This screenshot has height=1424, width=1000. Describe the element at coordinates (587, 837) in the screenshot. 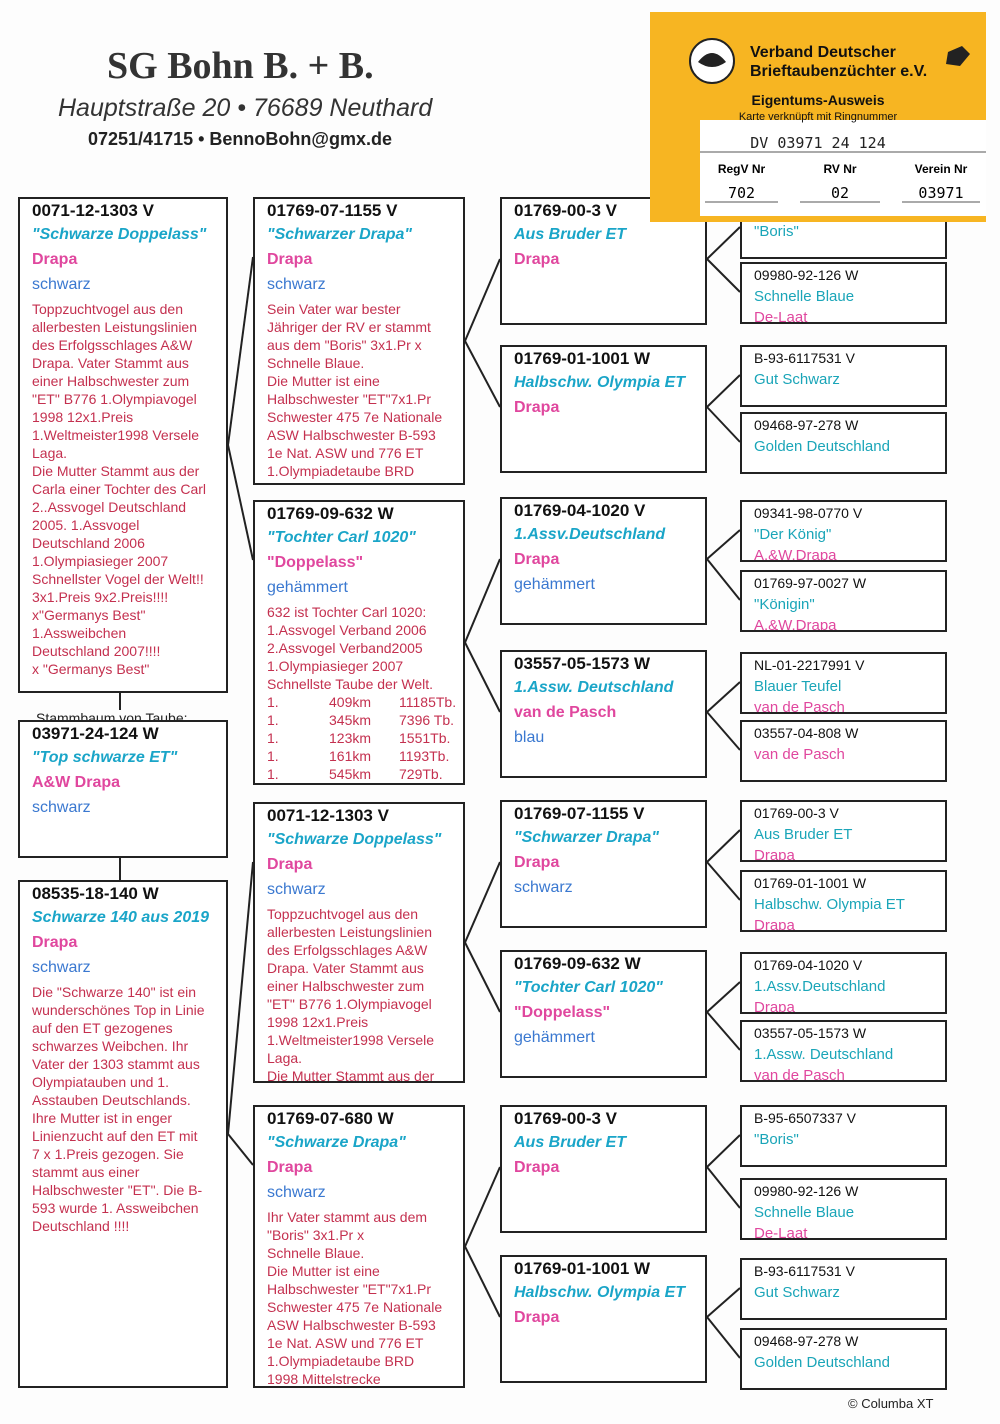

I see `bird-name: "Schwarzer Drapa"` at that location.